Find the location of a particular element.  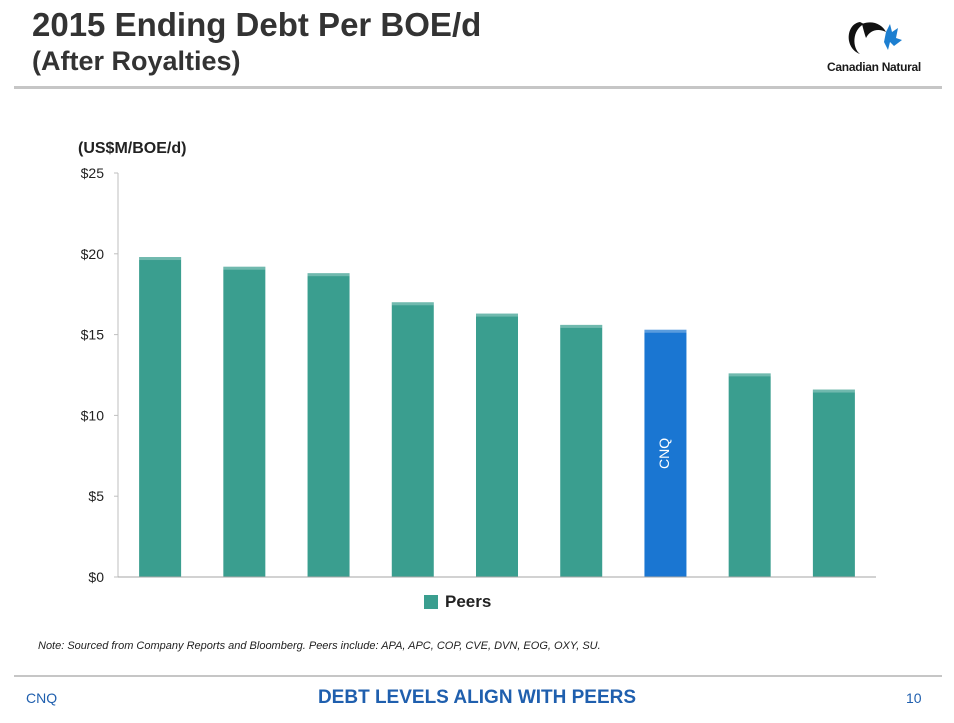

y-tick-label: $25 is located at coordinates (93, 173).